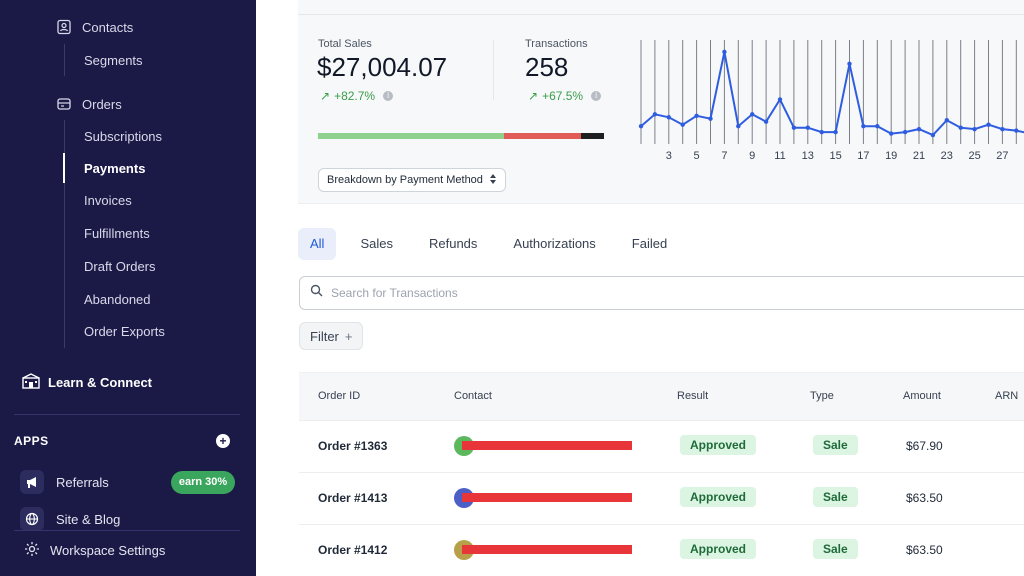 This screenshot has height=576, width=1024. What do you see at coordinates (661, 550) in the screenshot?
I see `table-row: Order #1412 Approved Sale $63.50` at bounding box center [661, 550].